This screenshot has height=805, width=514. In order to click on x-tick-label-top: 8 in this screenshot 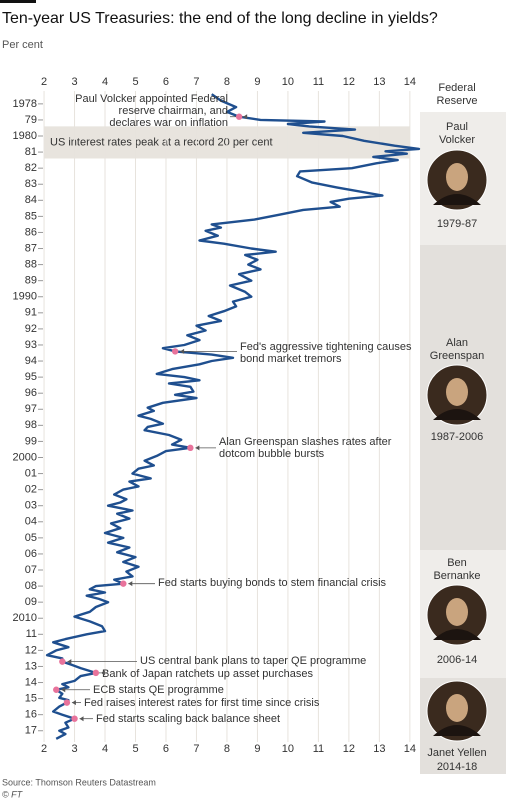, I will do `click(227, 82)`.